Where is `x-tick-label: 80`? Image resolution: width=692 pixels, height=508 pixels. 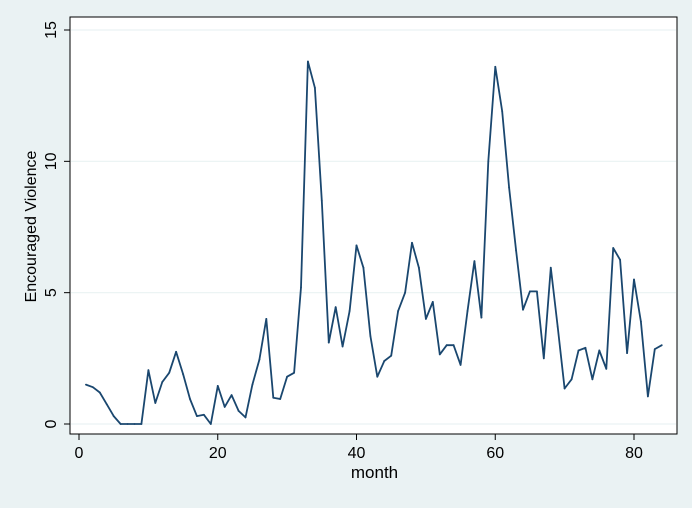
x-tick-label: 80 is located at coordinates (634, 453).